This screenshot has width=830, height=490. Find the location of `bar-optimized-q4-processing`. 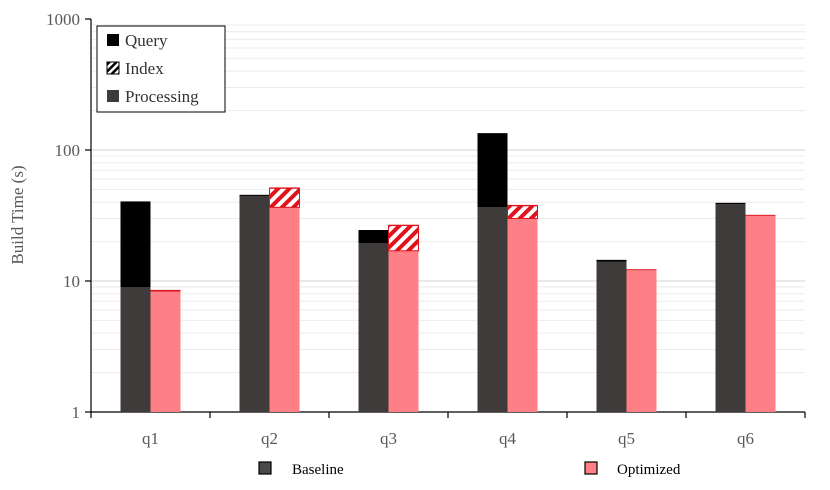

bar-optimized-q4-processing is located at coordinates (522, 315).